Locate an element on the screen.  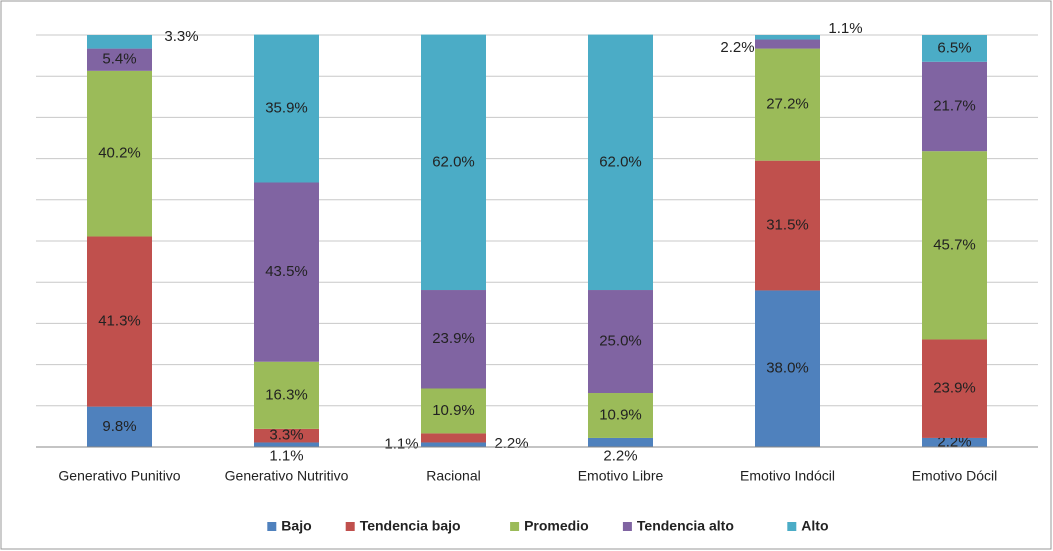
x-tick-label: Generativo Nutritivo is located at coordinates (287, 476).